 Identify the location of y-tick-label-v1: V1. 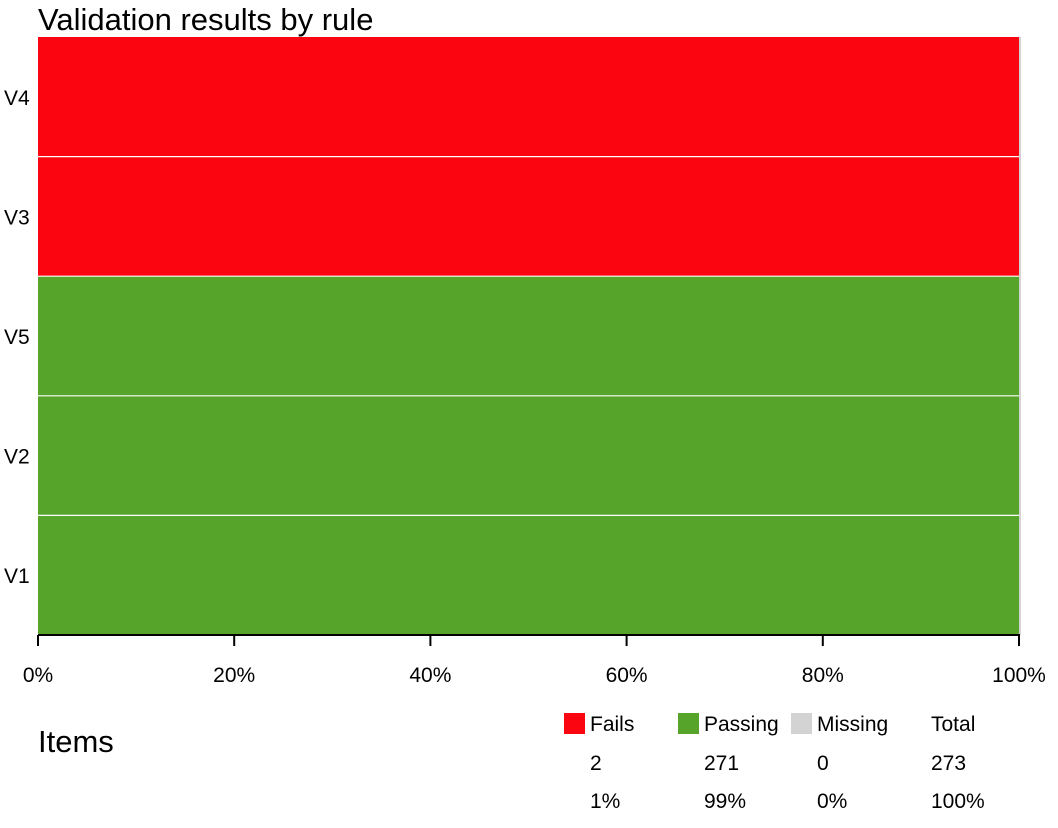
(17, 576).